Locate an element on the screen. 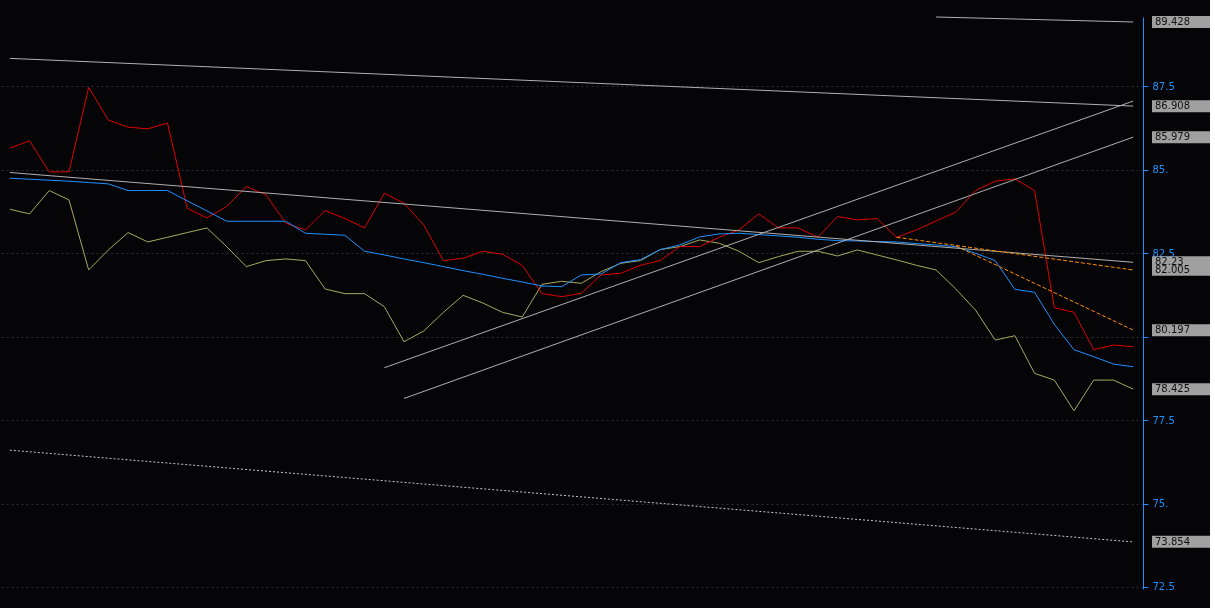 The width and height of the screenshot is (1215, 610). text: 89.428 is located at coordinates (1172, 22).